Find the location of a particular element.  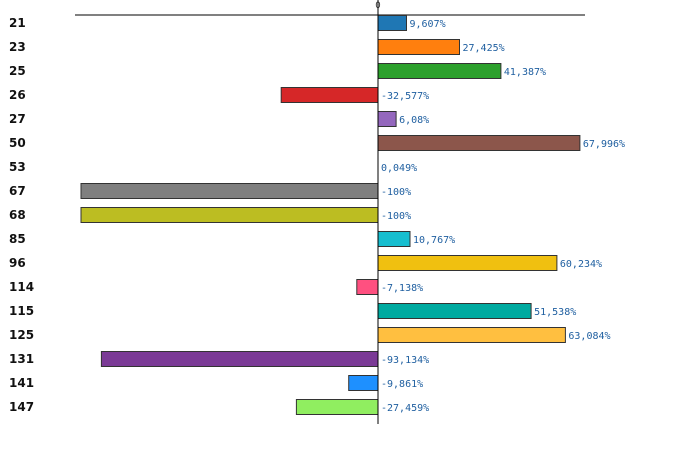

category-label: 115 is located at coordinates (21, 311).